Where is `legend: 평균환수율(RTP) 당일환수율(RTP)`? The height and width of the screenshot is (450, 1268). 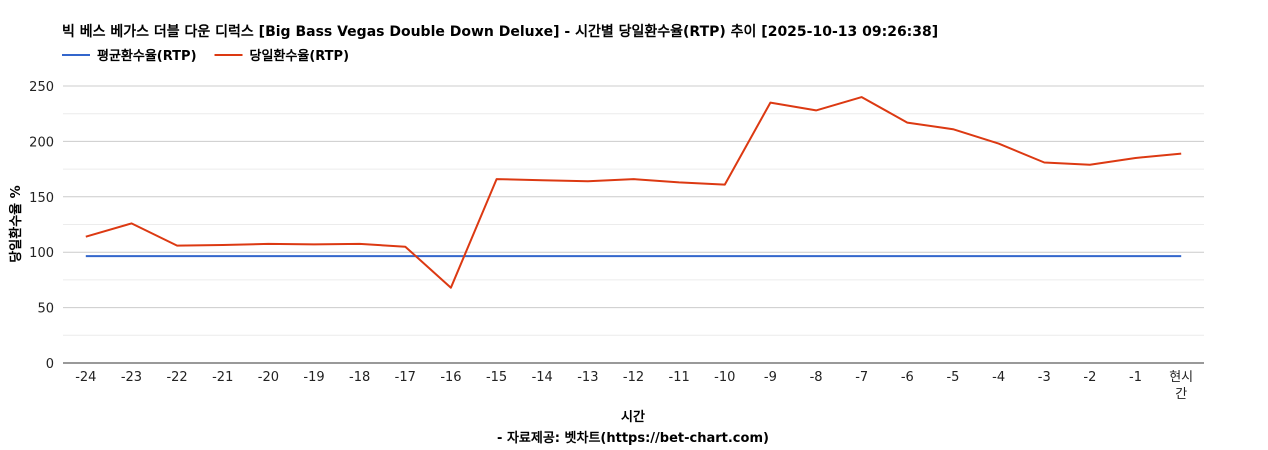 legend: 평균환수율(RTP) 당일환수율(RTP) is located at coordinates (205, 56).